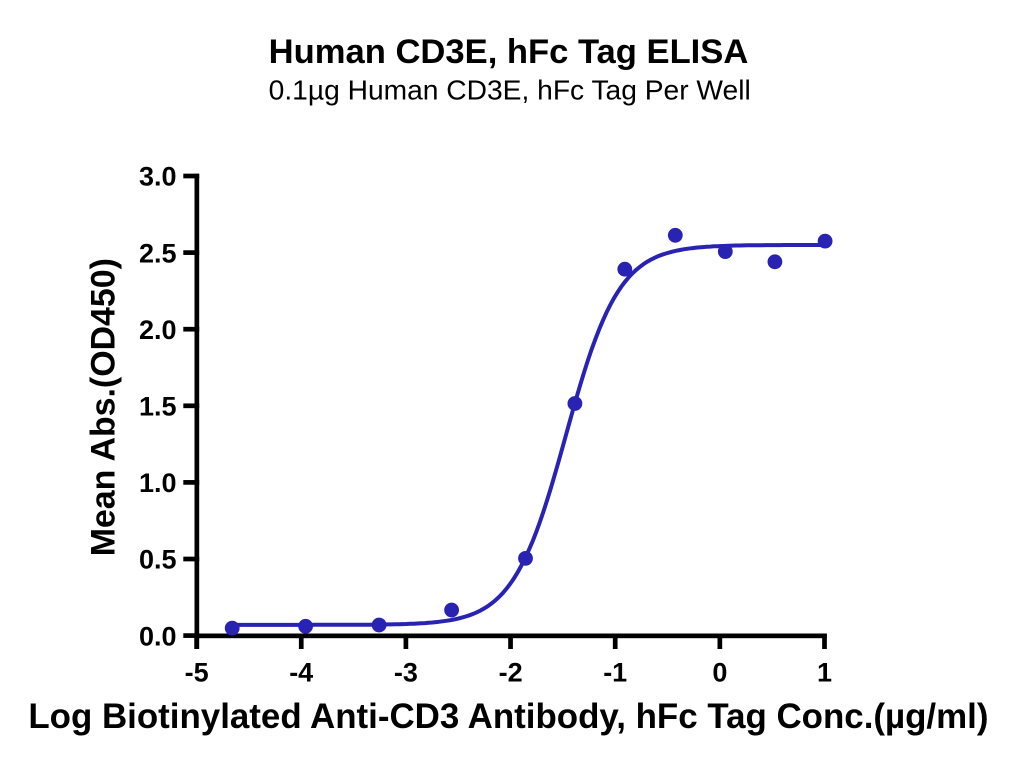 The image size is (1024, 769). Describe the element at coordinates (158, 483) in the screenshot. I see `svg-text: 1.0` at that location.